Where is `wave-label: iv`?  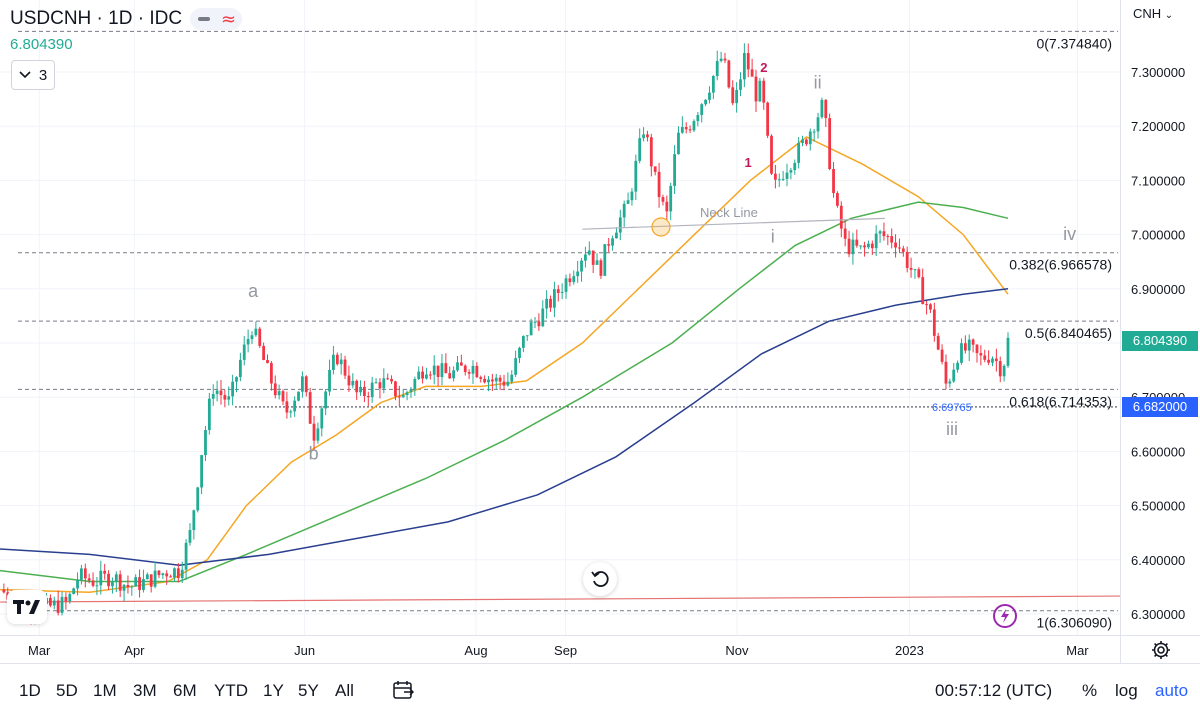 wave-label: iv is located at coordinates (1069, 234).